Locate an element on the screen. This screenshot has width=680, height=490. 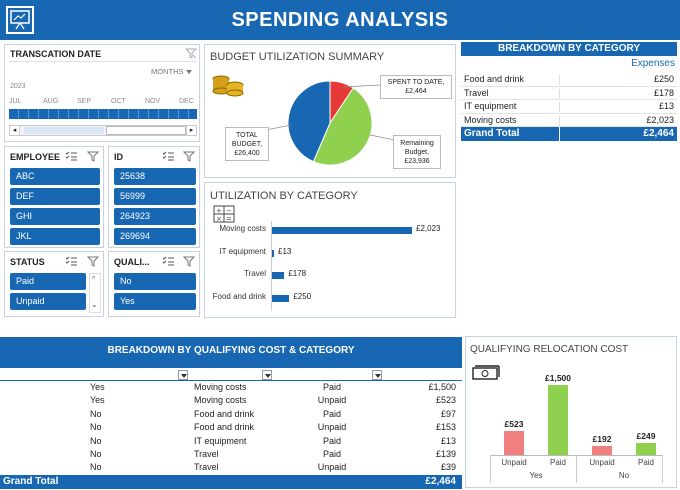
total-label: TOTAL is located at coordinates (247, 135).